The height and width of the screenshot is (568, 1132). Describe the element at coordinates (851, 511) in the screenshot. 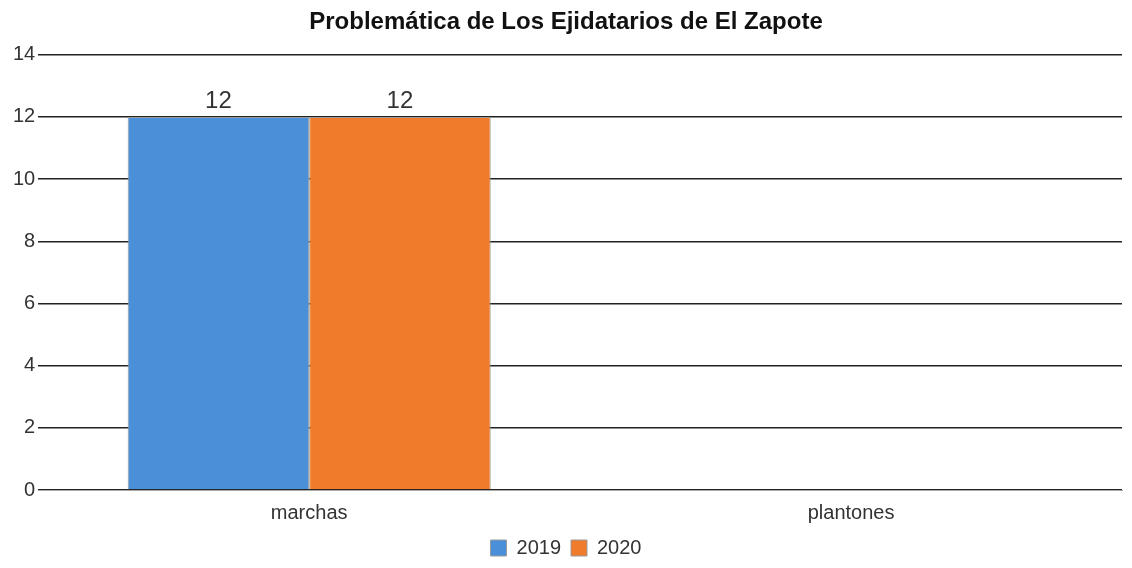

I see `x-tick-label: plantones` at that location.